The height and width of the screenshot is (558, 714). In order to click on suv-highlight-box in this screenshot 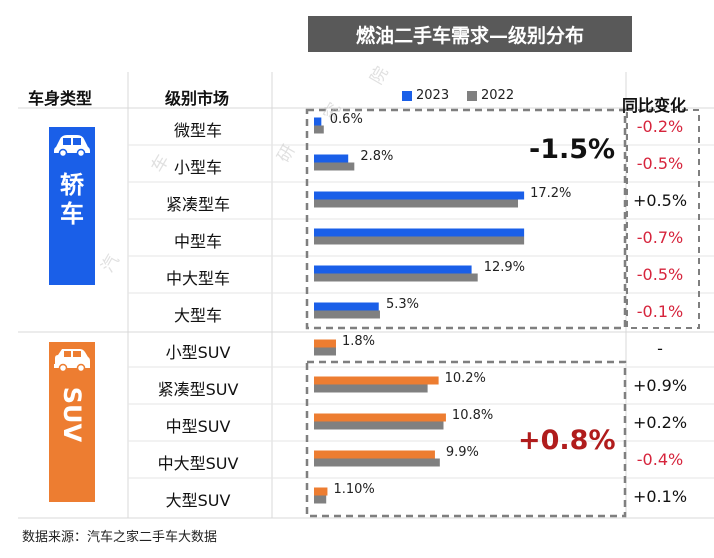, I will do `click(466, 439)`.